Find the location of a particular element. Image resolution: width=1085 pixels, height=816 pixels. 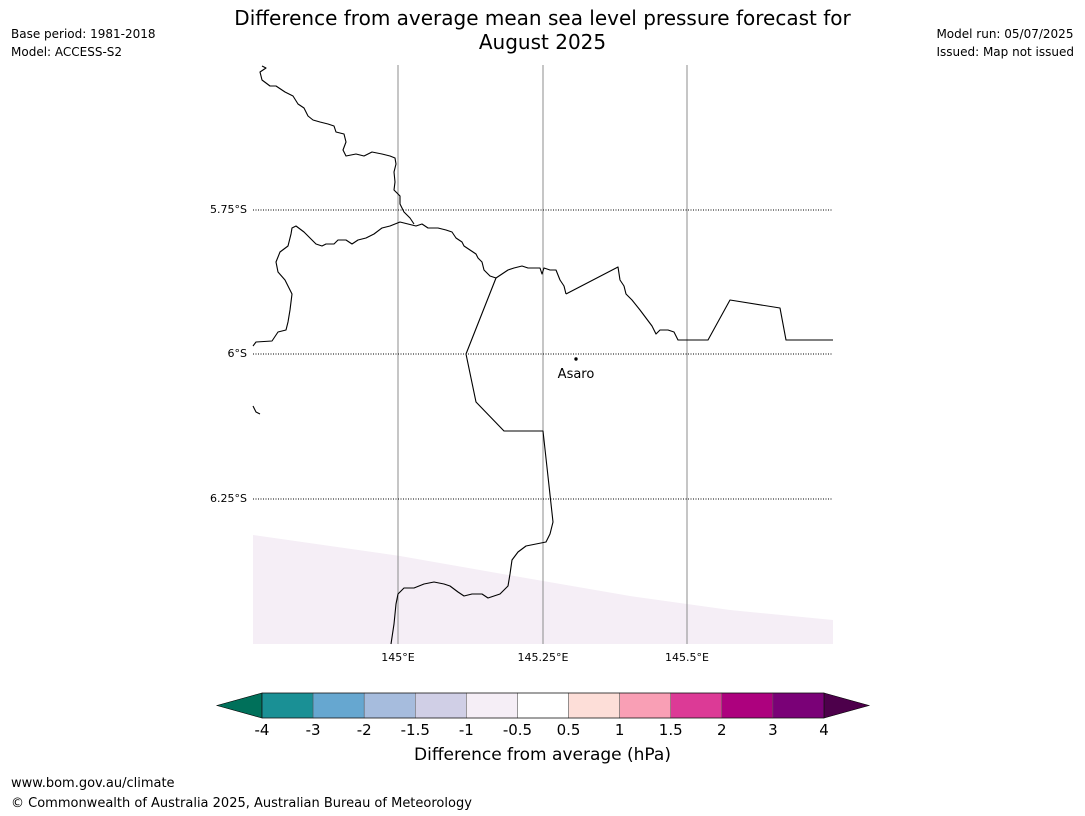

lat-label-5-75s: 5.75°S is located at coordinates (228, 209).